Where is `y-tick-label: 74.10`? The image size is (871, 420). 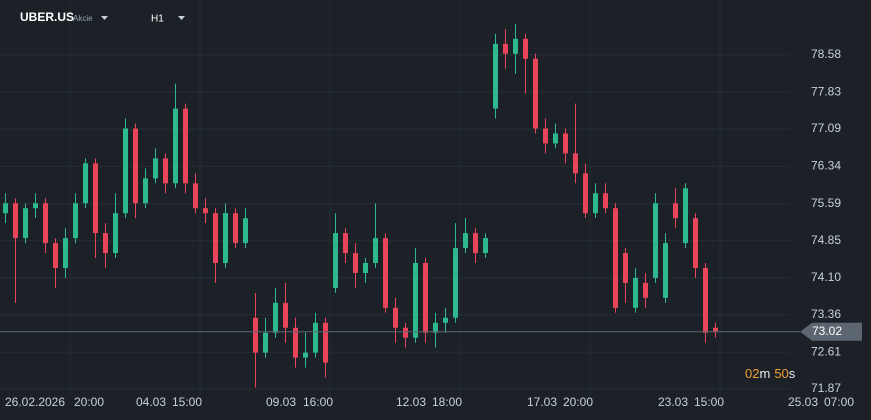 y-tick-label: 74.10 is located at coordinates (826, 277).